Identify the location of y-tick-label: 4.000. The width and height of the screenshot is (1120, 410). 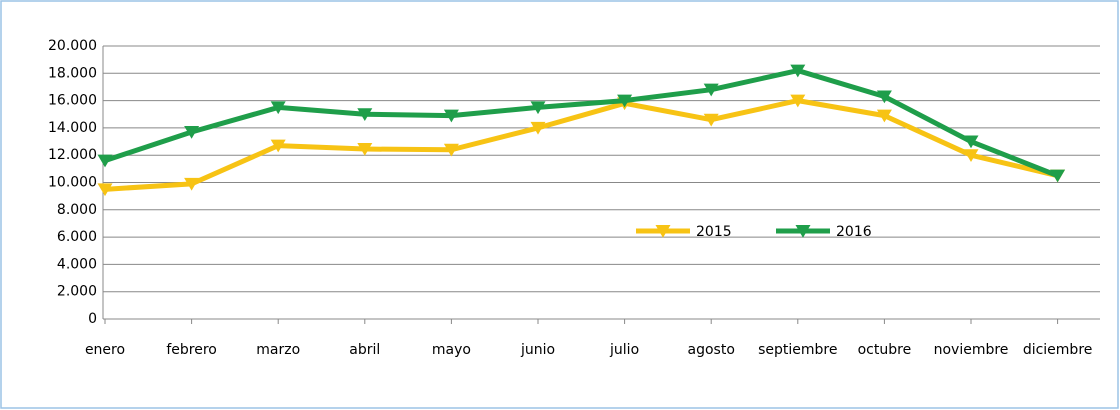
(77, 264).